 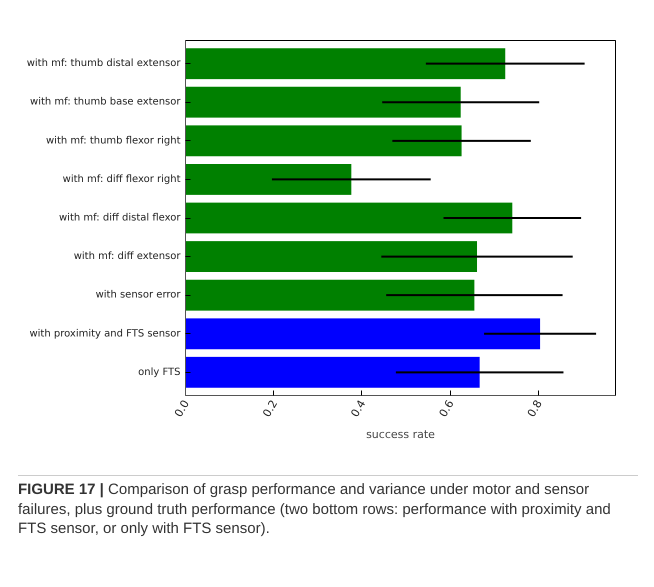 I want to click on y-tick-label: with mf: diff distal flexor, so click(x=120, y=218).